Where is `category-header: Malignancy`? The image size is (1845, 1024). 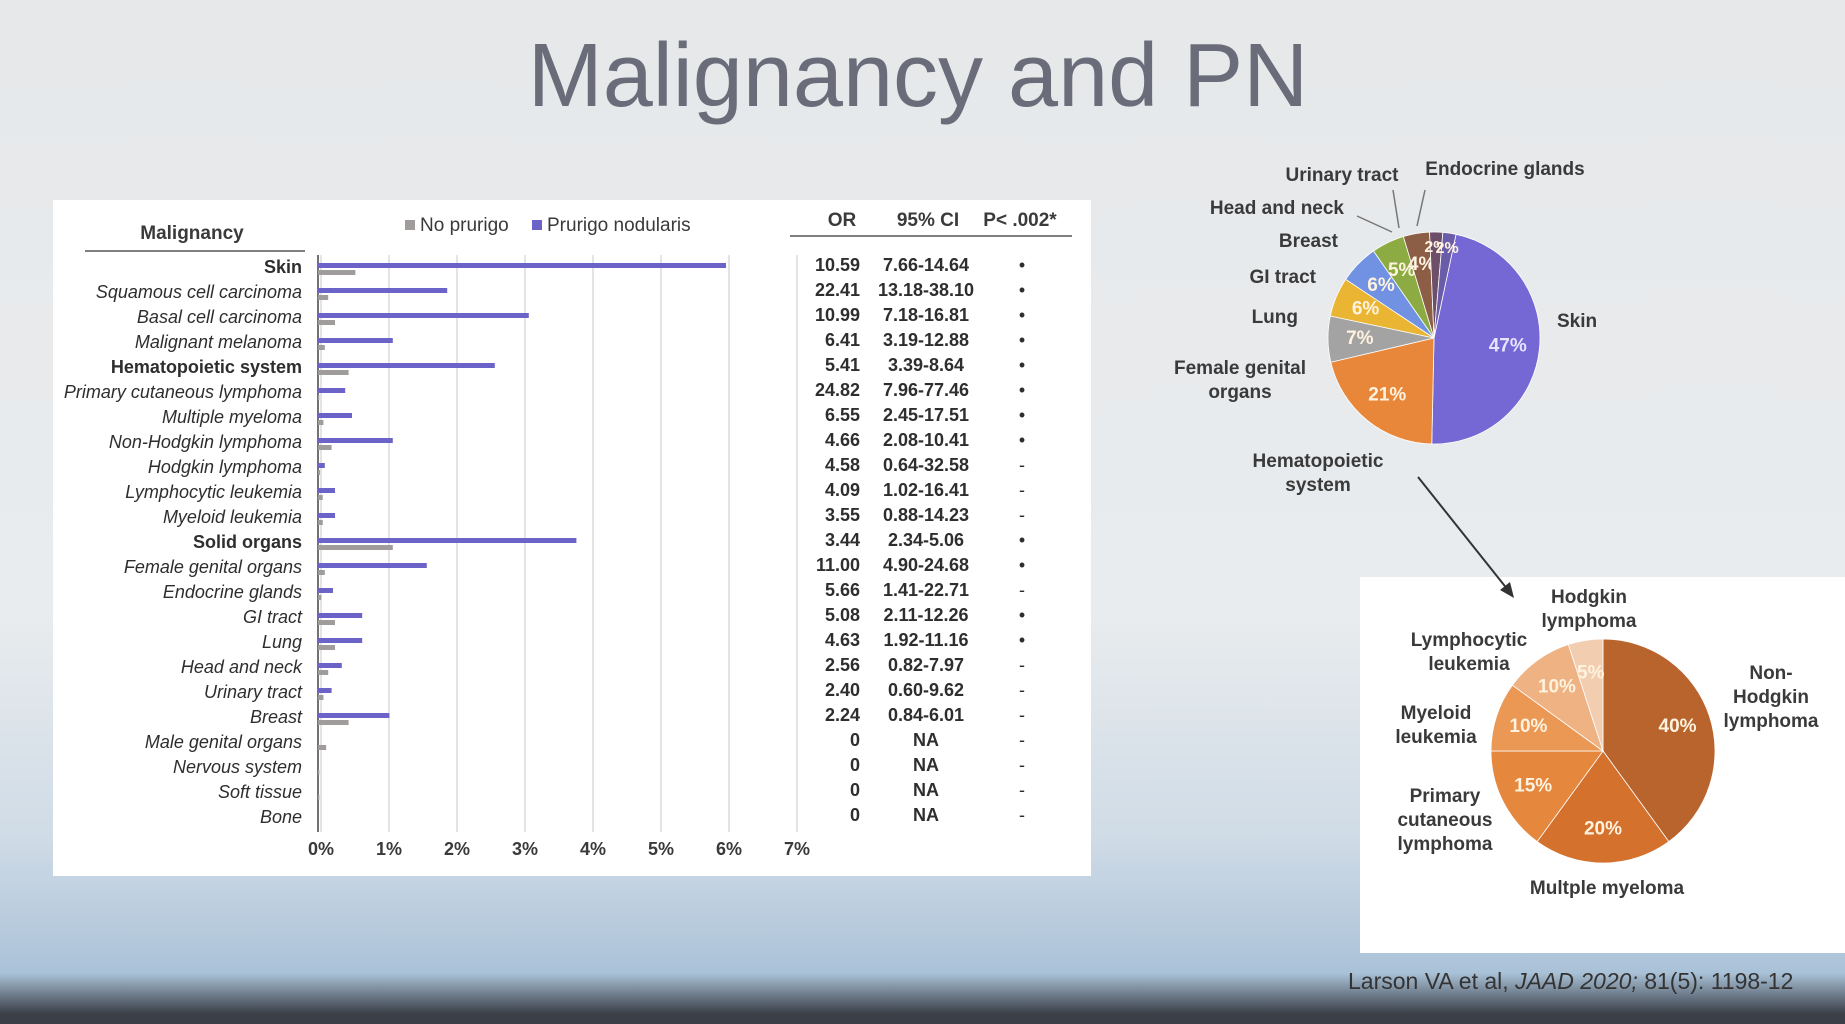 category-header: Malignancy is located at coordinates (192, 233).